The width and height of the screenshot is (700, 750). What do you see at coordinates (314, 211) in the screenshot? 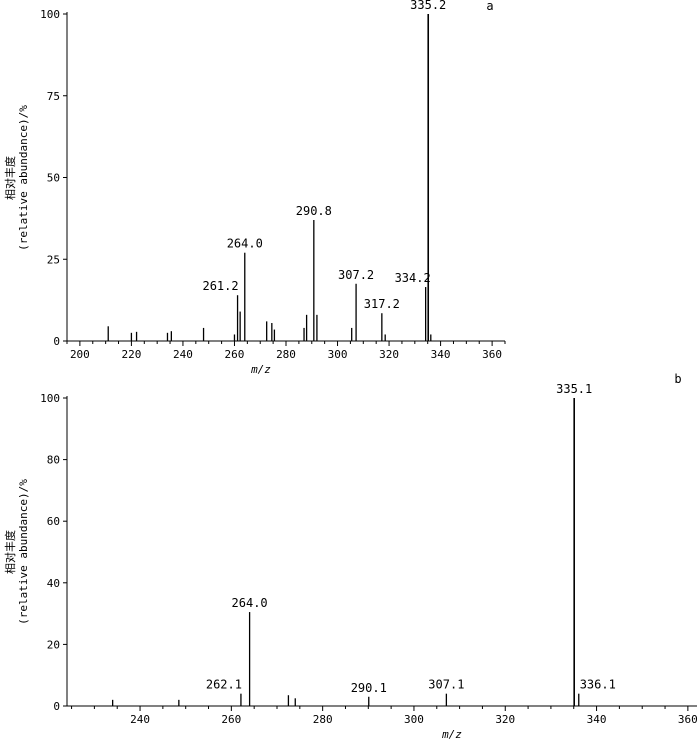
I see `peak-label: 290.8` at bounding box center [314, 211].